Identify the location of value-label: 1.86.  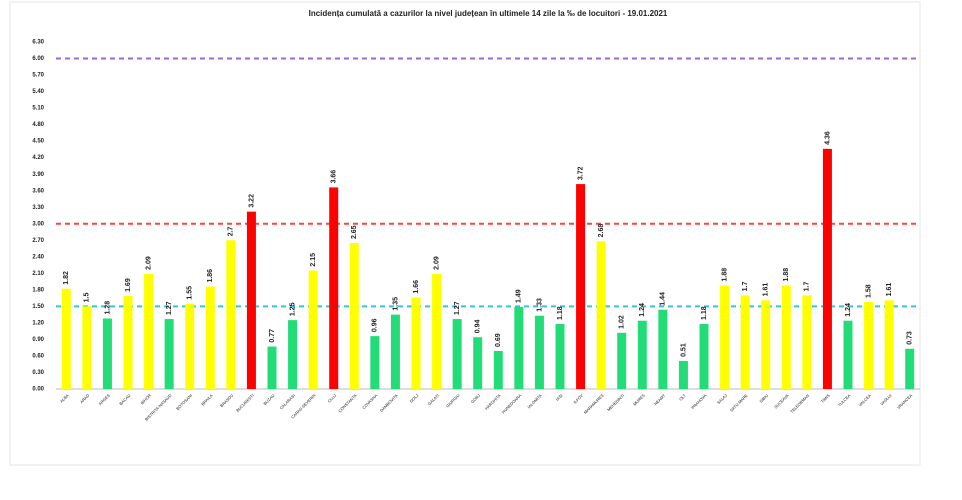
(210, 276).